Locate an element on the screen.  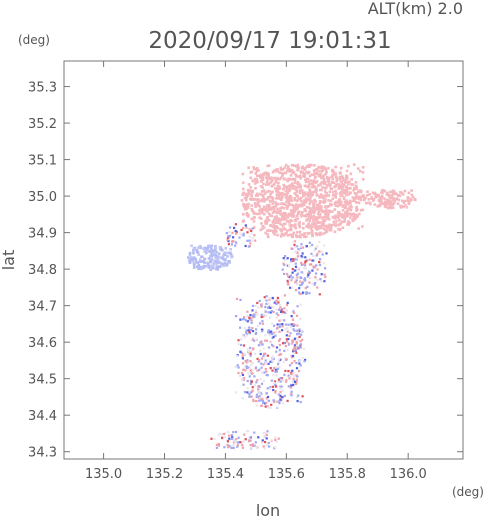
x-axis-title: lon is located at coordinates (268, 510).